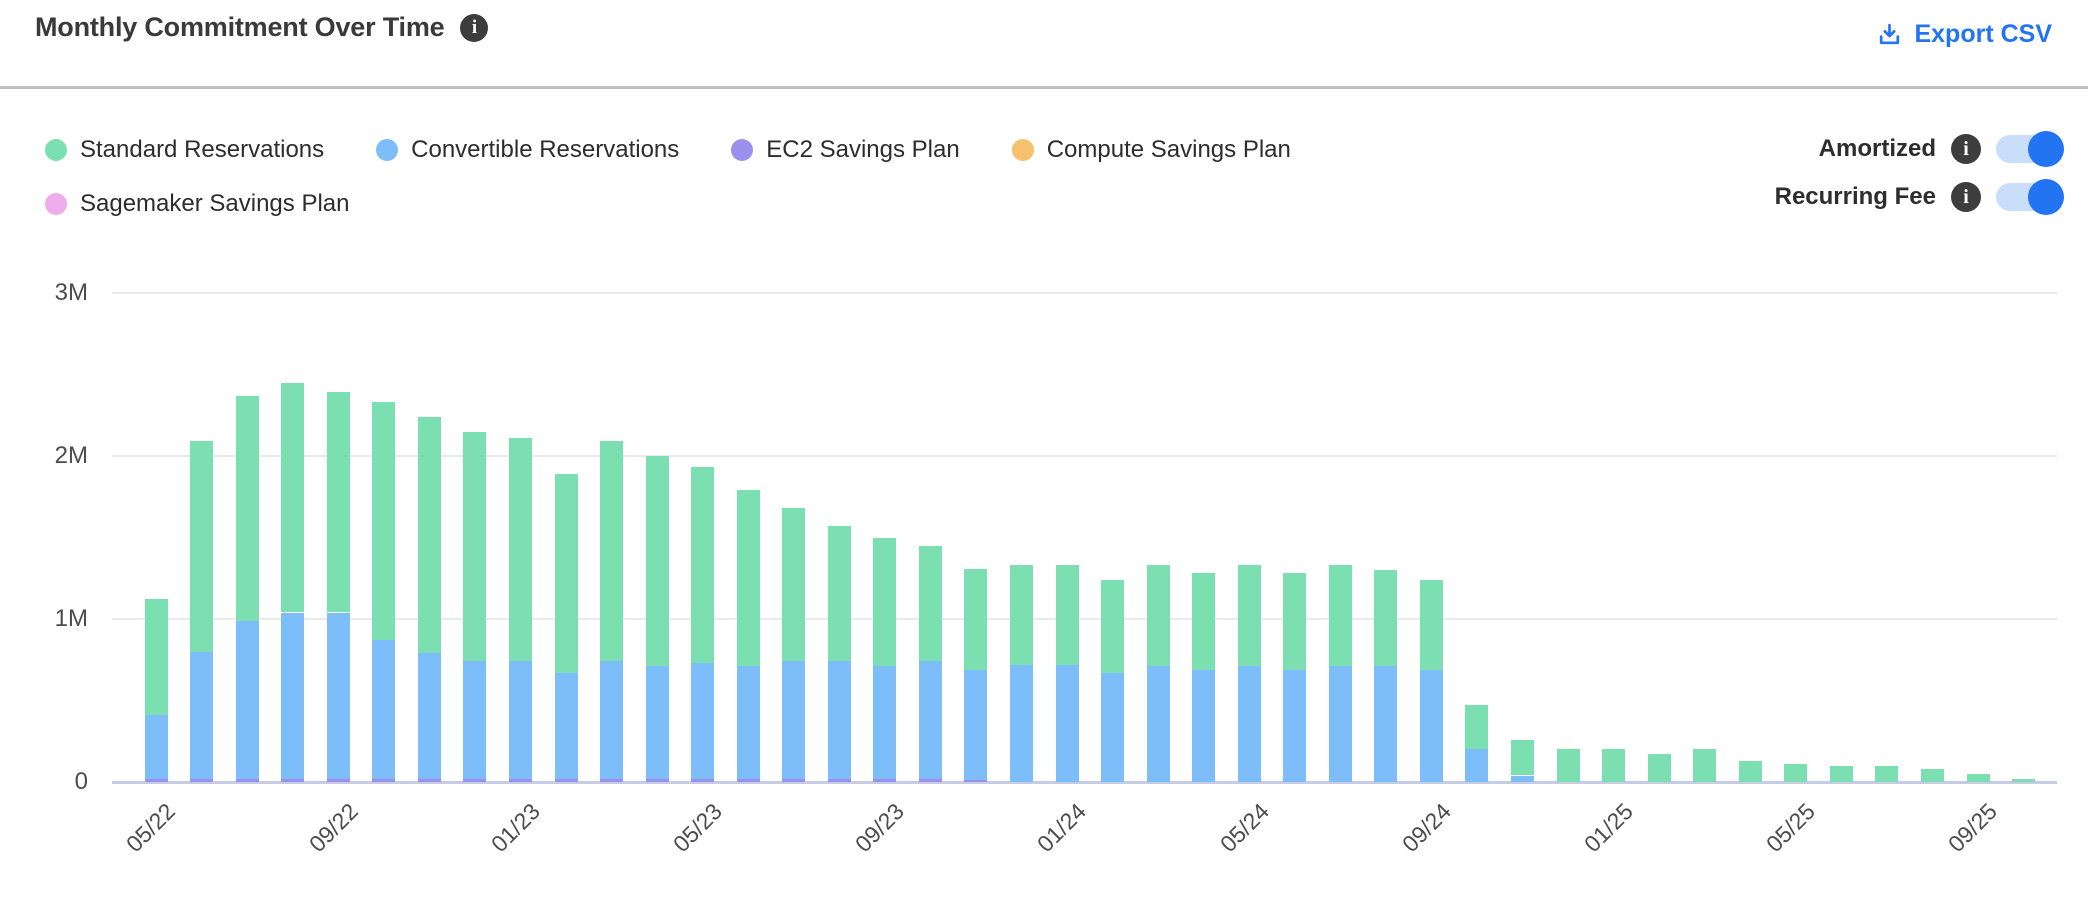 This screenshot has height=922, width=2088. What do you see at coordinates (1964, 34) in the screenshot?
I see `export-csv-button: Export CSV` at bounding box center [1964, 34].